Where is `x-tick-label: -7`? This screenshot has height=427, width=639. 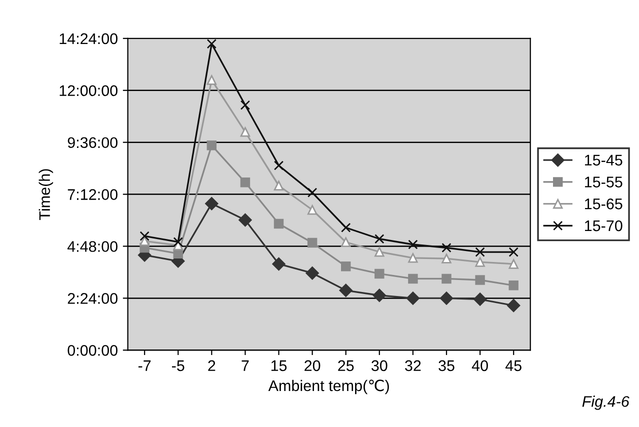 x-tick-label: -7 is located at coordinates (144, 365).